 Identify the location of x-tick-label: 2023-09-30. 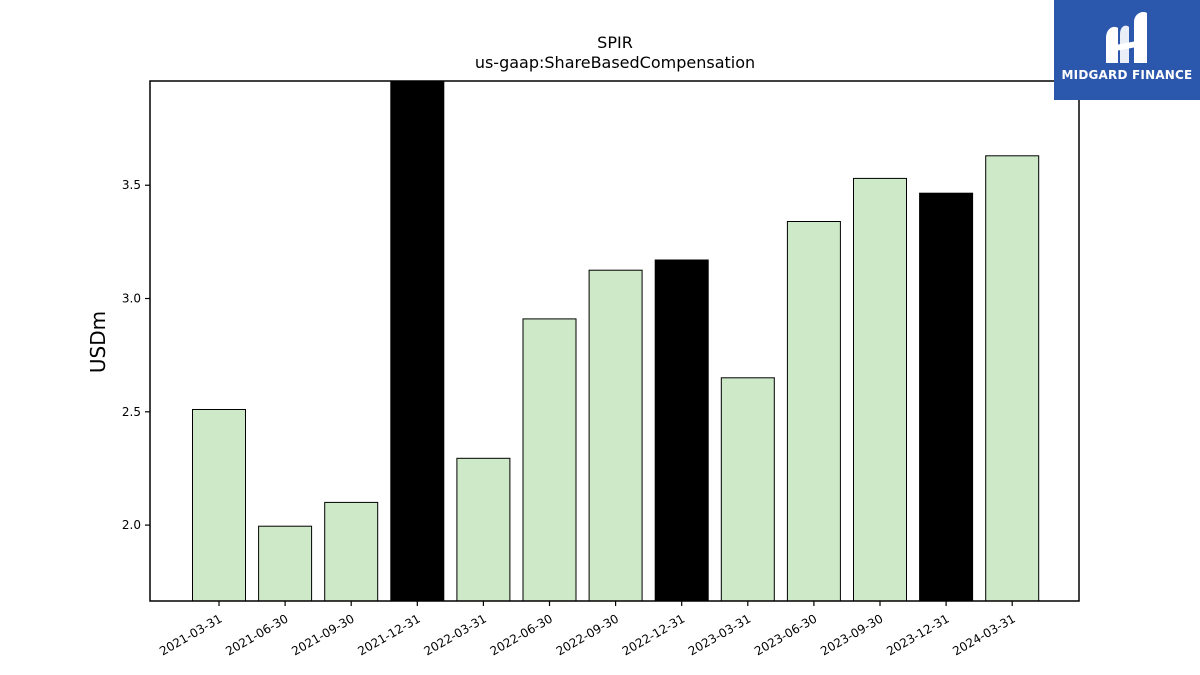
(851, 634).